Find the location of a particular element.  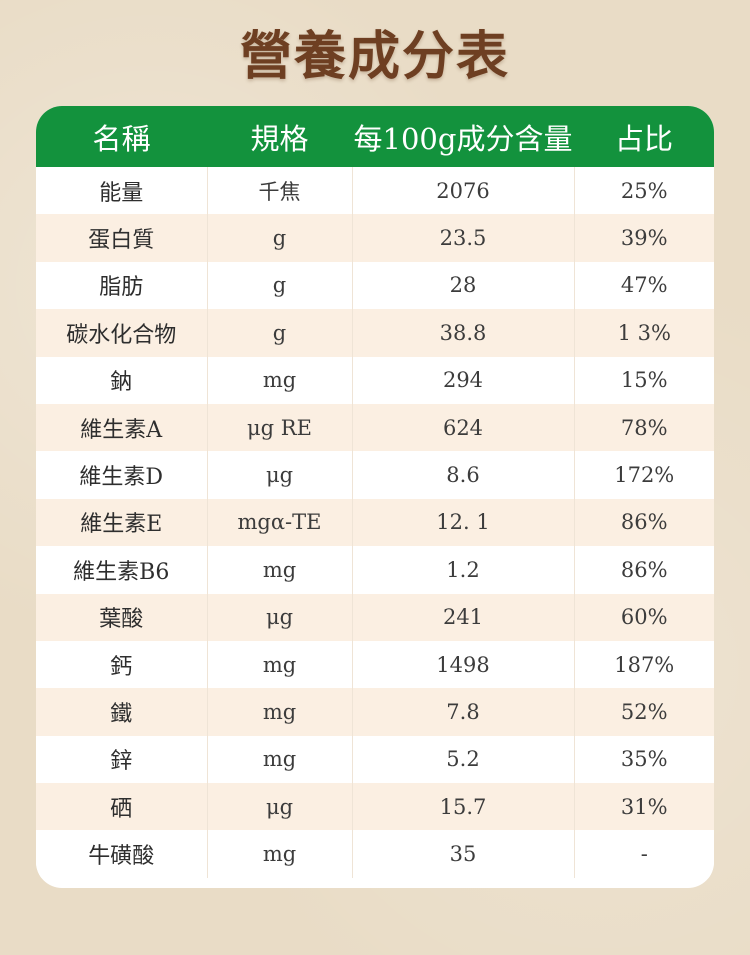

table-row: 蛋白質 g 23.5 39% is located at coordinates (375, 238).